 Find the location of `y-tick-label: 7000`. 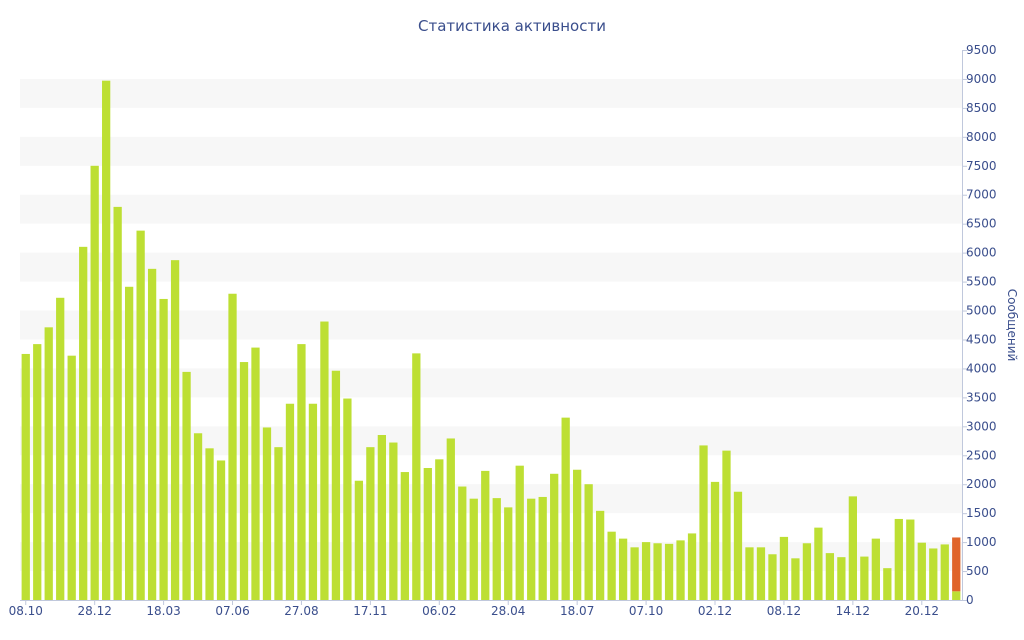

y-tick-label: 7000 is located at coordinates (981, 195).